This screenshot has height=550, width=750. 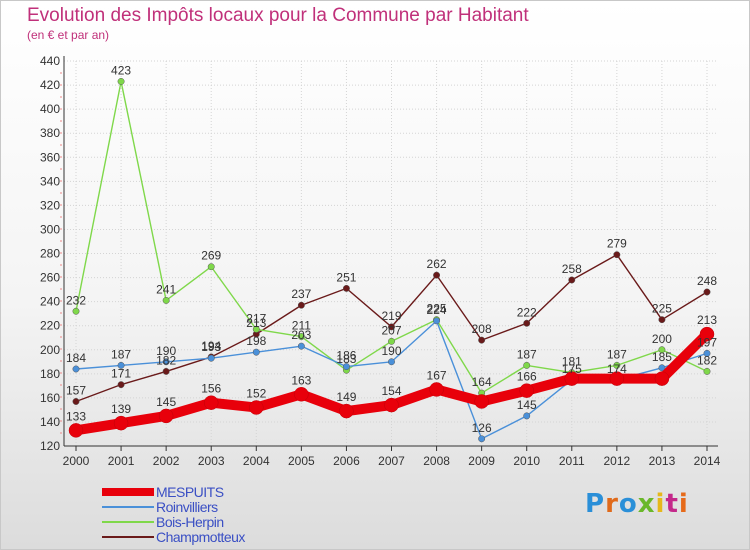 I want to click on y-tick-label: 280, so click(x=50, y=254).